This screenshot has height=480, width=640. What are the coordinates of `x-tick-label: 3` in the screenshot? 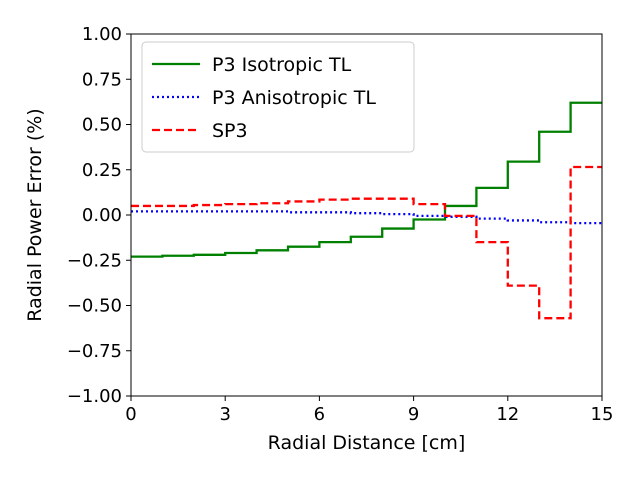 It's located at (224, 414).